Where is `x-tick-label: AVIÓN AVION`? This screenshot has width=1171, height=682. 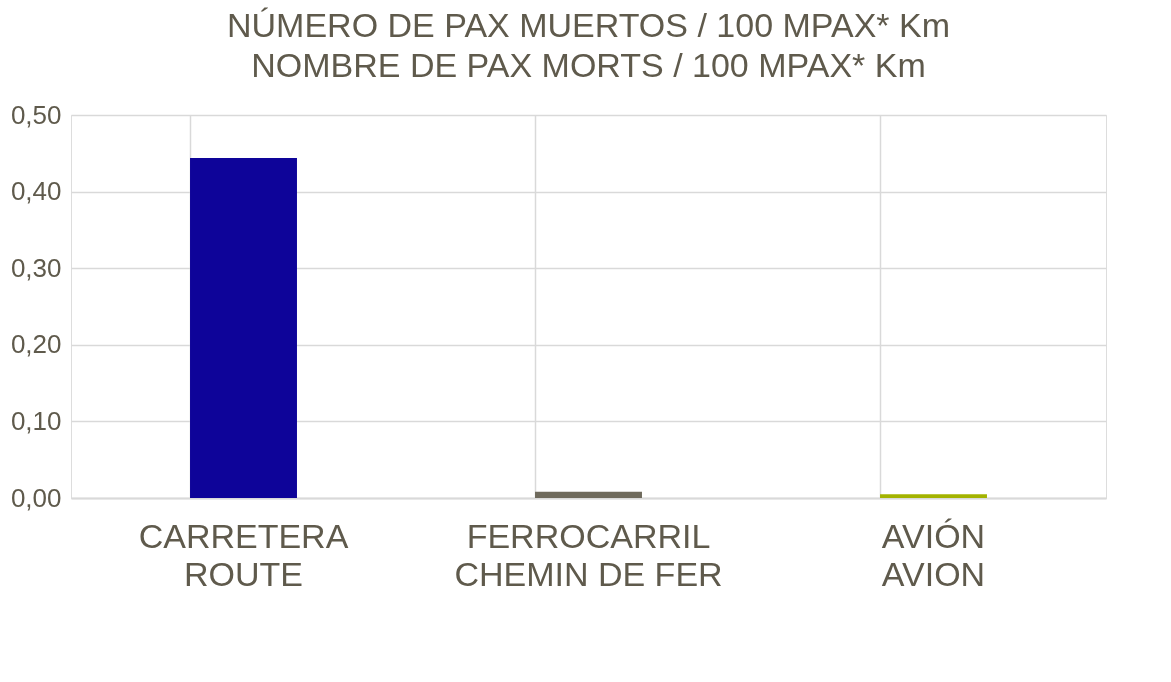
x-tick-label: AVIÓN AVION is located at coordinates (933, 554).